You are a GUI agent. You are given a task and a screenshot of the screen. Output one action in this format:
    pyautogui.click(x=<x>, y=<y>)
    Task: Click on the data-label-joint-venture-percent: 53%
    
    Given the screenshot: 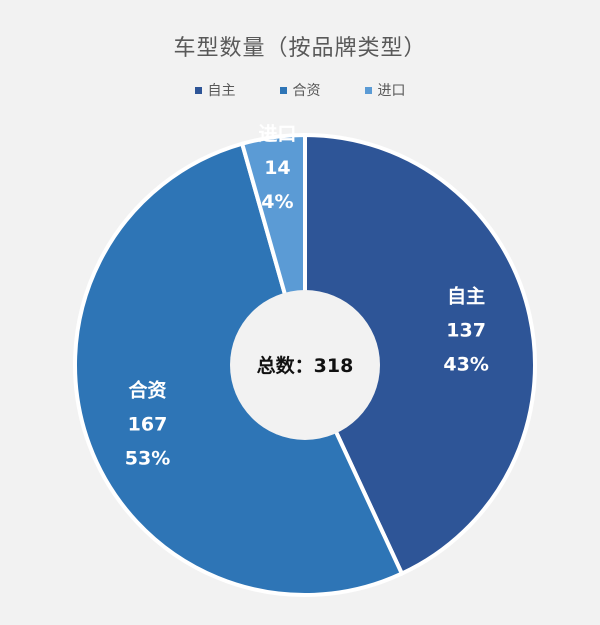 What is the action you would take?
    pyautogui.click(x=147, y=458)
    